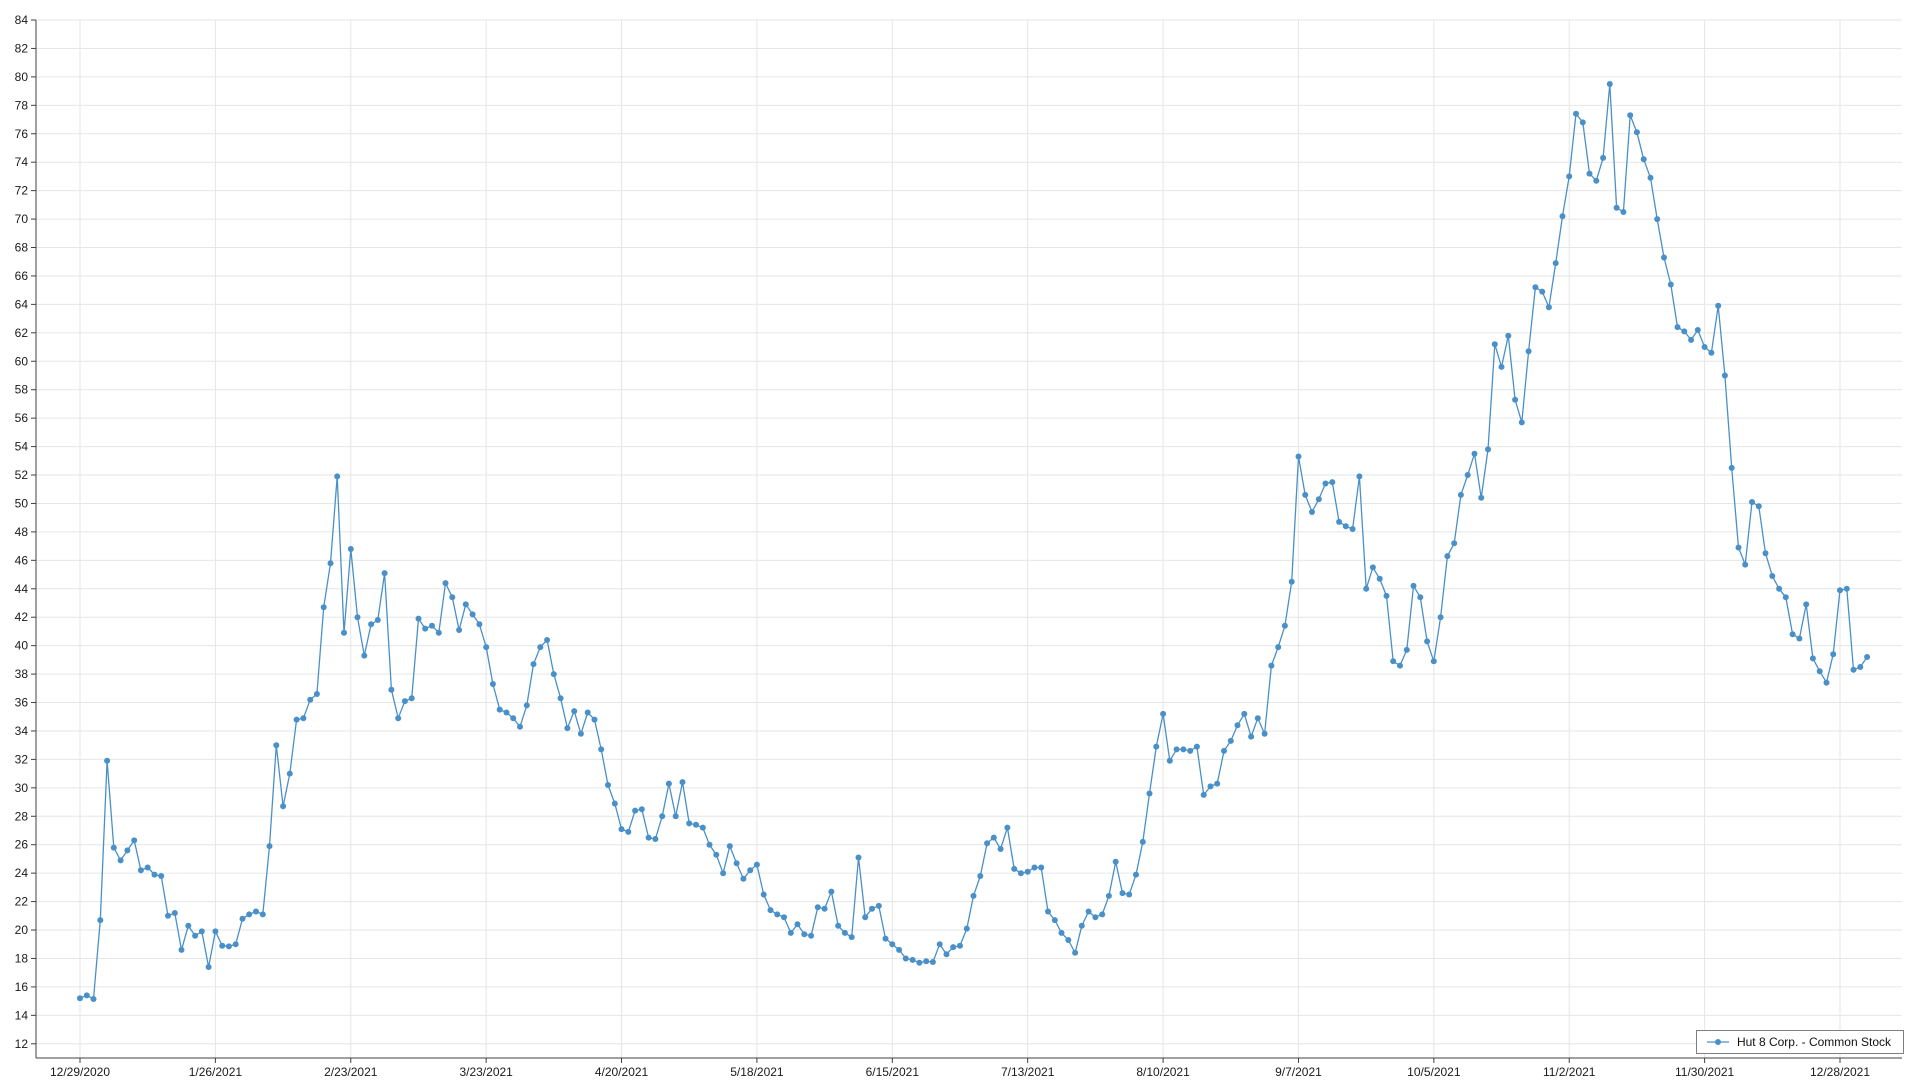  I want to click on y-tick-label: 84, so click(22, 20).